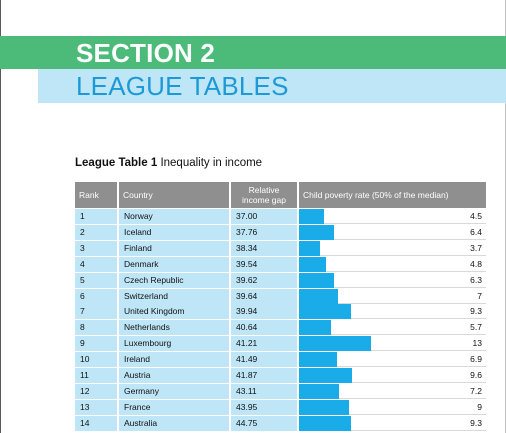 The image size is (506, 433). I want to click on rank-cell: 1, so click(96, 216).